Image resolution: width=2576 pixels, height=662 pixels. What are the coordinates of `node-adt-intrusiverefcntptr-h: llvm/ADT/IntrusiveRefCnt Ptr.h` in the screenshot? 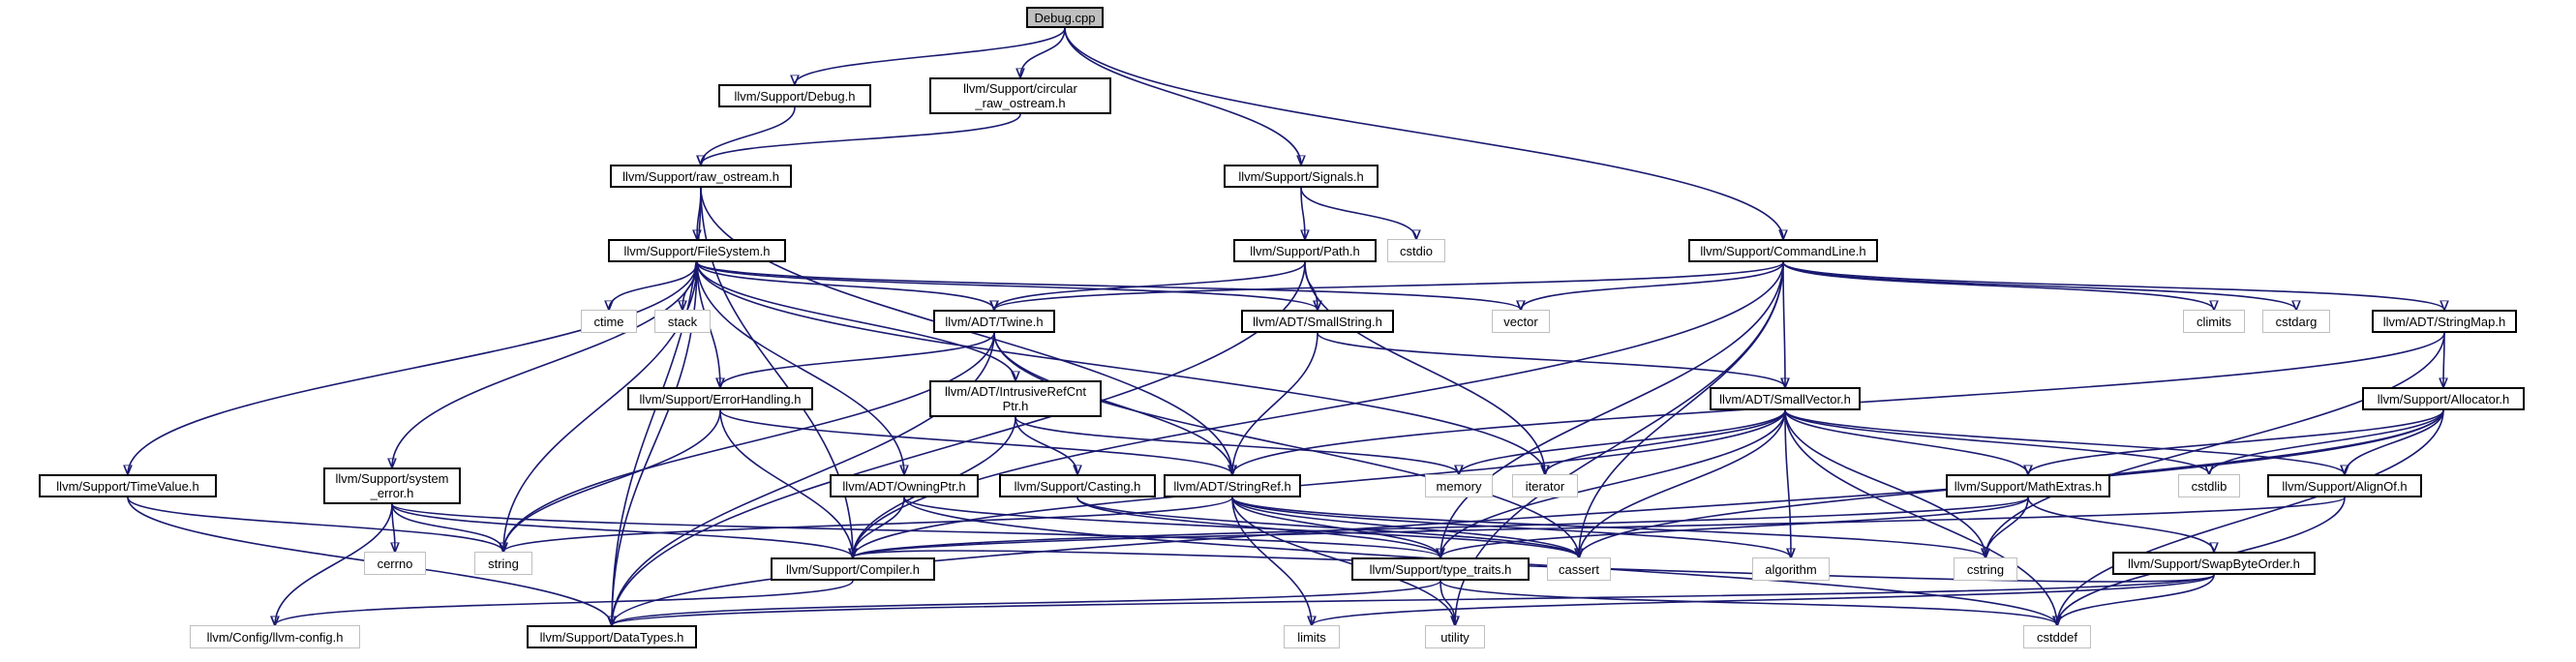 It's located at (1015, 398).